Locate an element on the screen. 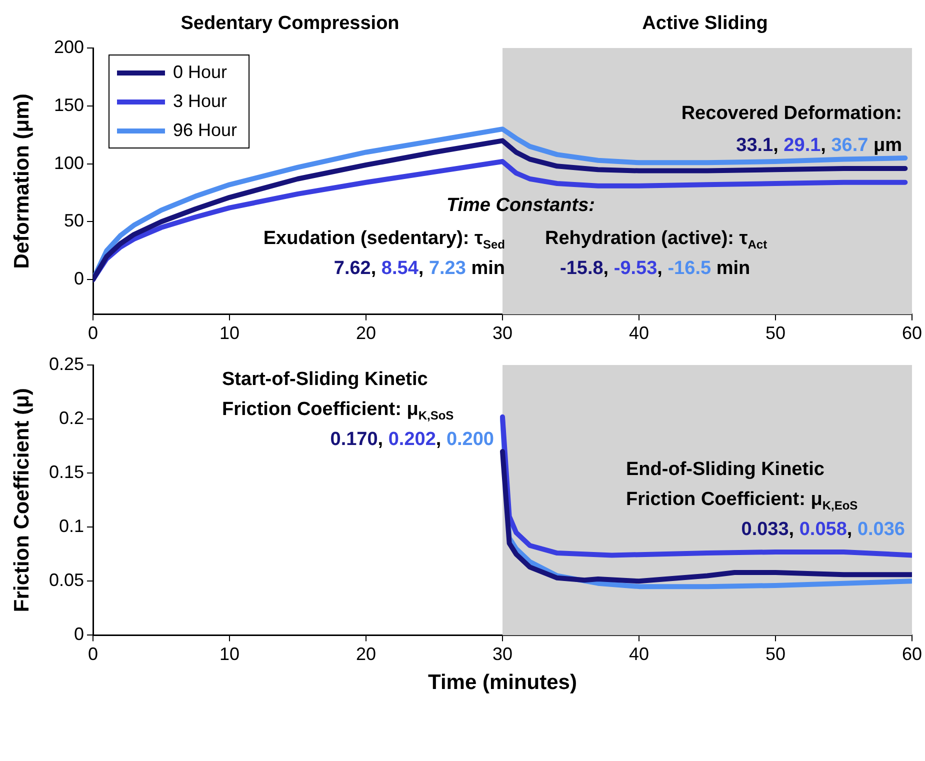 The image size is (925, 761). y-tick-label: 0.15 is located at coordinates (66, 472).